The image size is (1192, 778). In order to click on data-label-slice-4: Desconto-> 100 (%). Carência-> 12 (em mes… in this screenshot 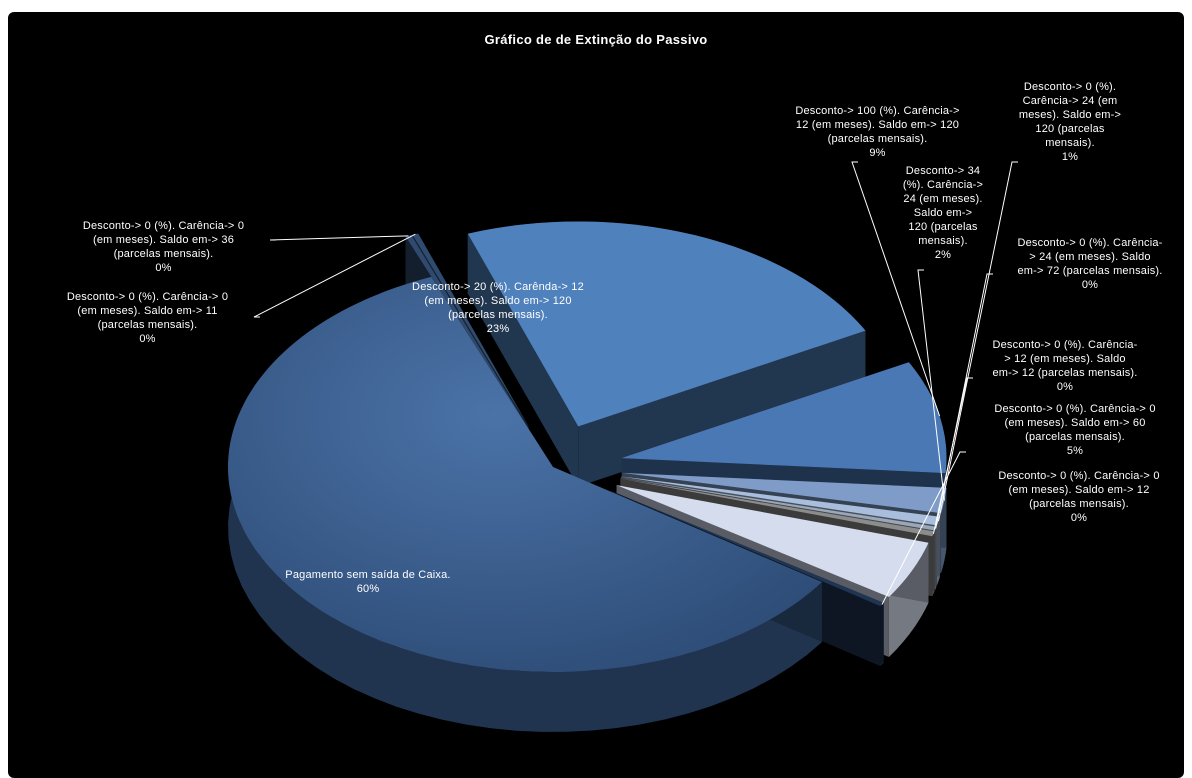, I will do `click(877, 132)`.